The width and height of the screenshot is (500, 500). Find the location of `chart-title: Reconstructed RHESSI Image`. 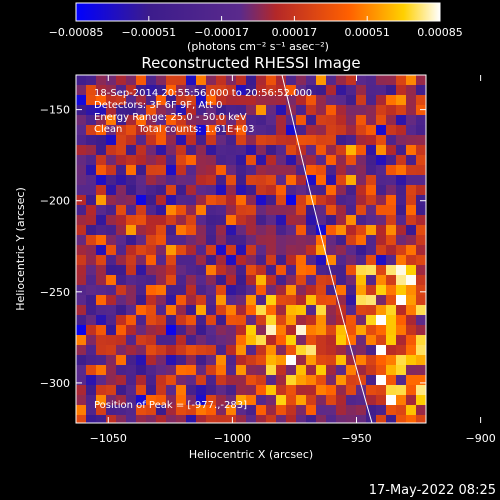

chart-title: Reconstructed RHESSI Image is located at coordinates (250, 63).